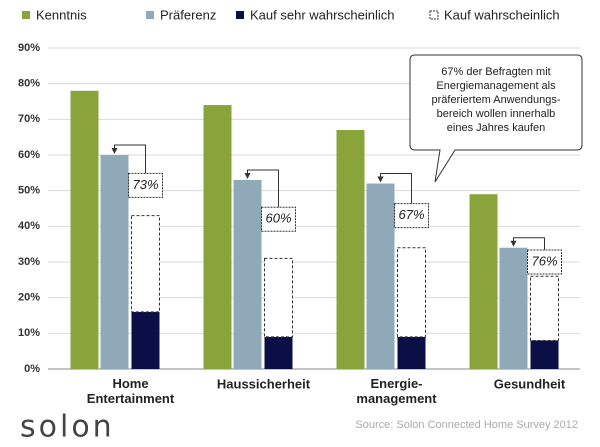 The width and height of the screenshot is (600, 447). What do you see at coordinates (67, 427) in the screenshot?
I see `logo: solon` at bounding box center [67, 427].